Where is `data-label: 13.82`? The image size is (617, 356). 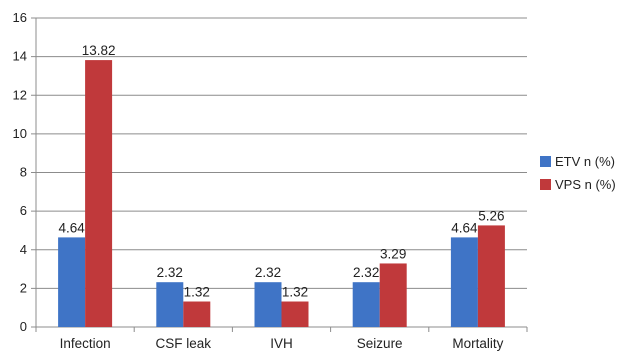 data-label: 13.82 is located at coordinates (99, 50).